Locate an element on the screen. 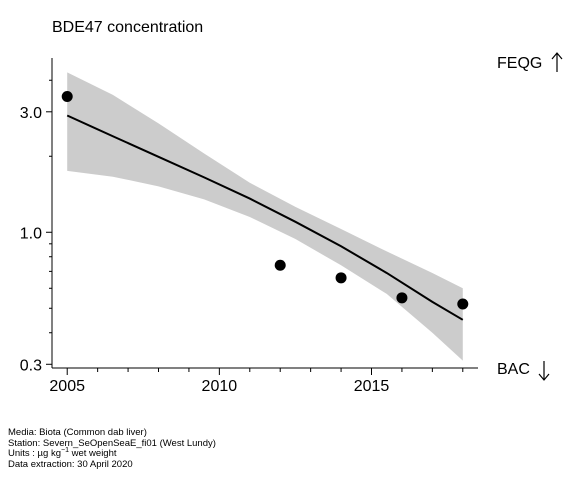 Image resolution: width=580 pixels, height=480 pixels. threshold-upper-label: FEQG is located at coordinates (520, 63).